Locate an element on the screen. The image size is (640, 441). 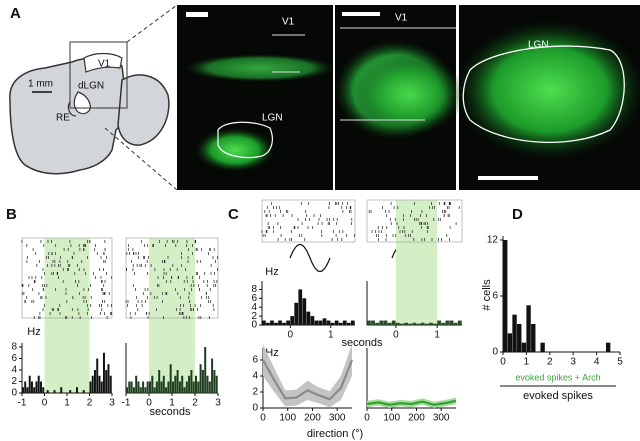
x-tick-label: 1 is located at coordinates (172, 403).